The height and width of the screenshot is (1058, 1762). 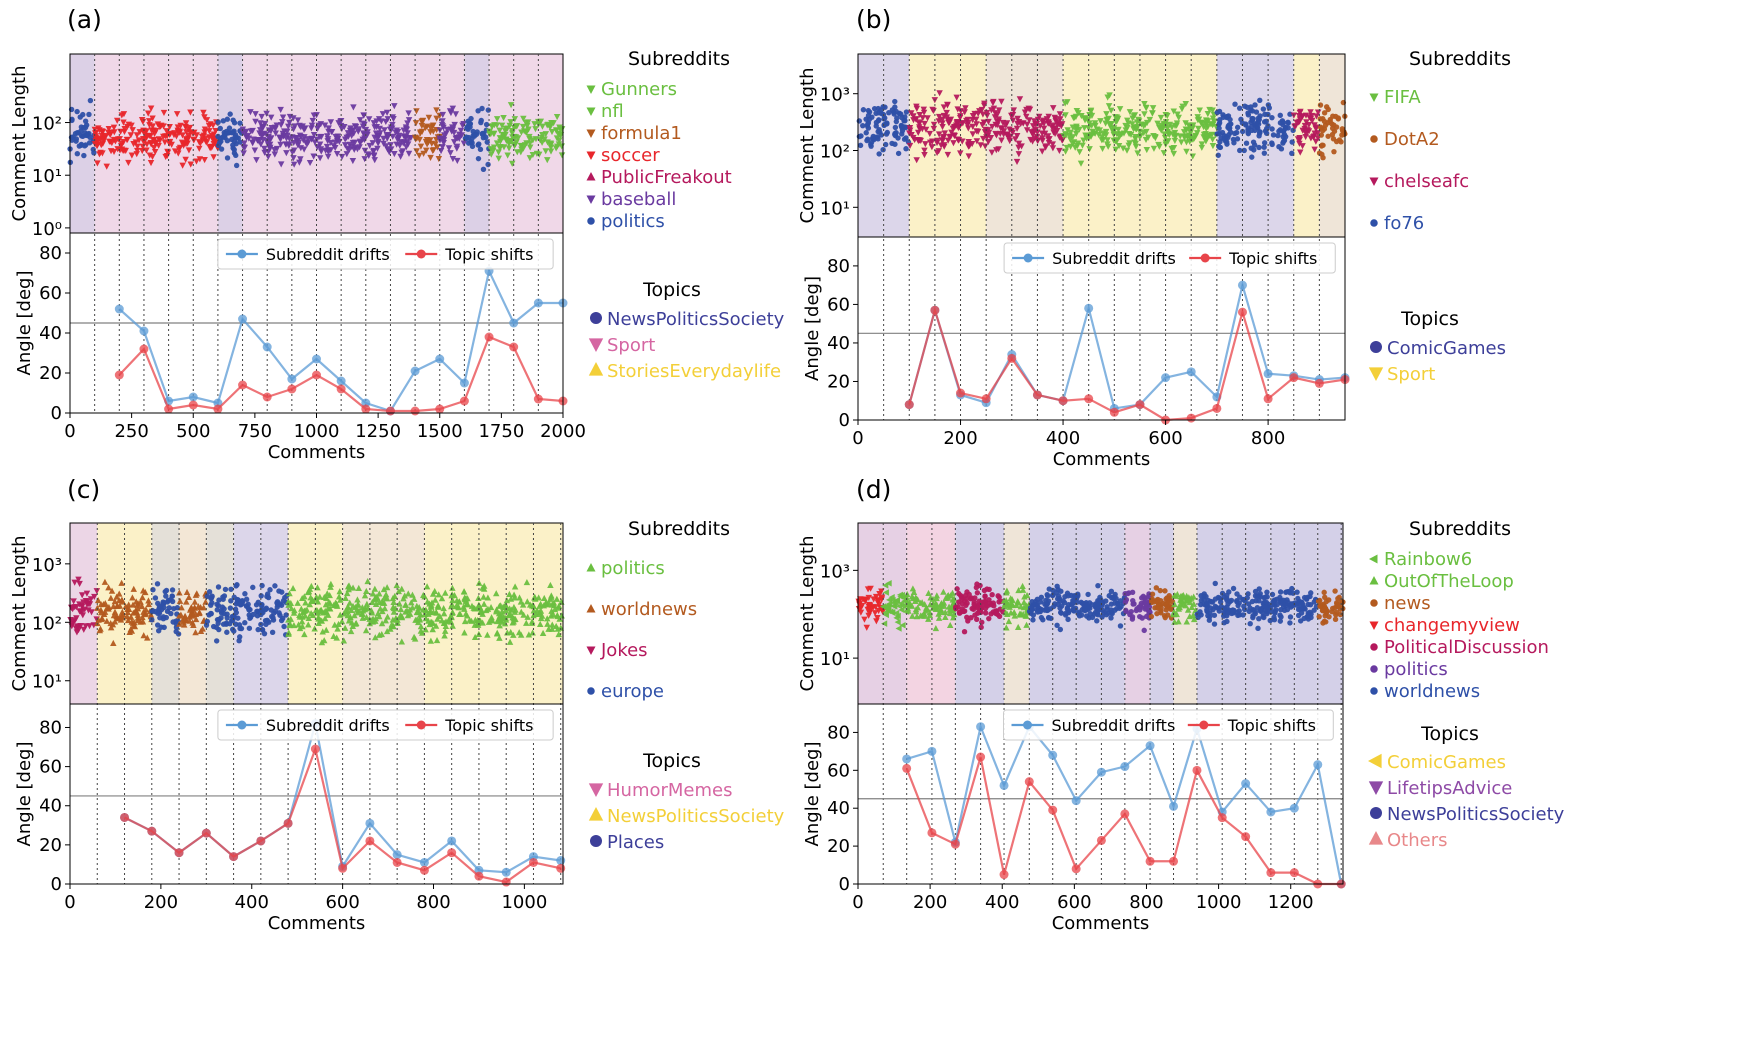 I want to click on drift-point, so click(x=316, y=359).